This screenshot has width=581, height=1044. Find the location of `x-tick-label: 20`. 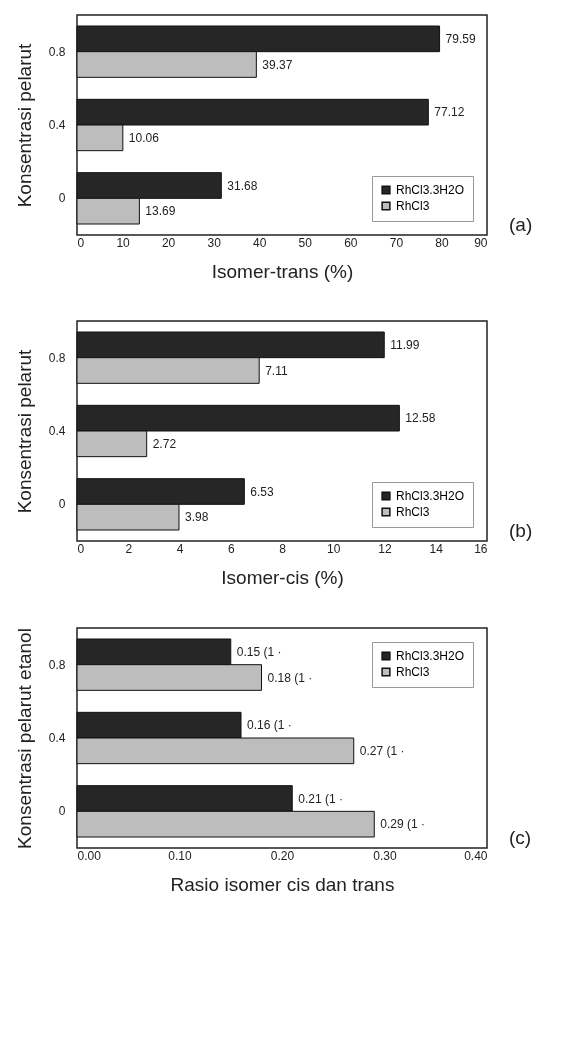

x-tick-label: 20 is located at coordinates (168, 242).